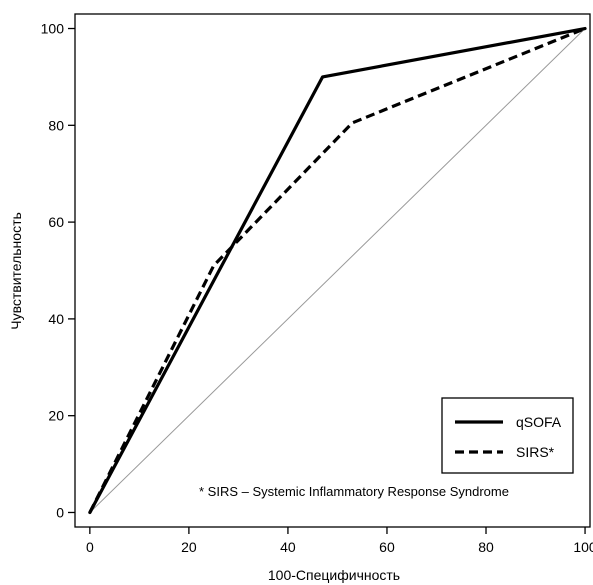  Describe the element at coordinates (189, 547) in the screenshot. I see `x-tick-label: 20` at that location.